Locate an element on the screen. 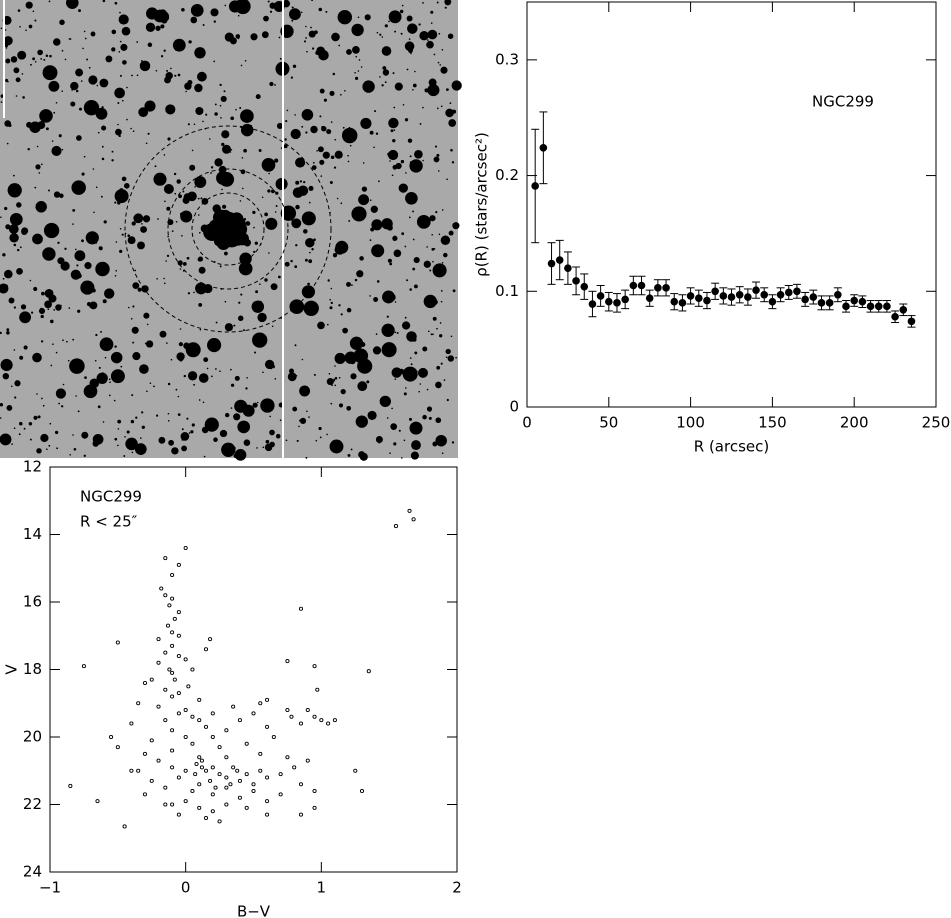 This screenshot has width=951, height=918. y-tick-label: 22 is located at coordinates (32, 804).